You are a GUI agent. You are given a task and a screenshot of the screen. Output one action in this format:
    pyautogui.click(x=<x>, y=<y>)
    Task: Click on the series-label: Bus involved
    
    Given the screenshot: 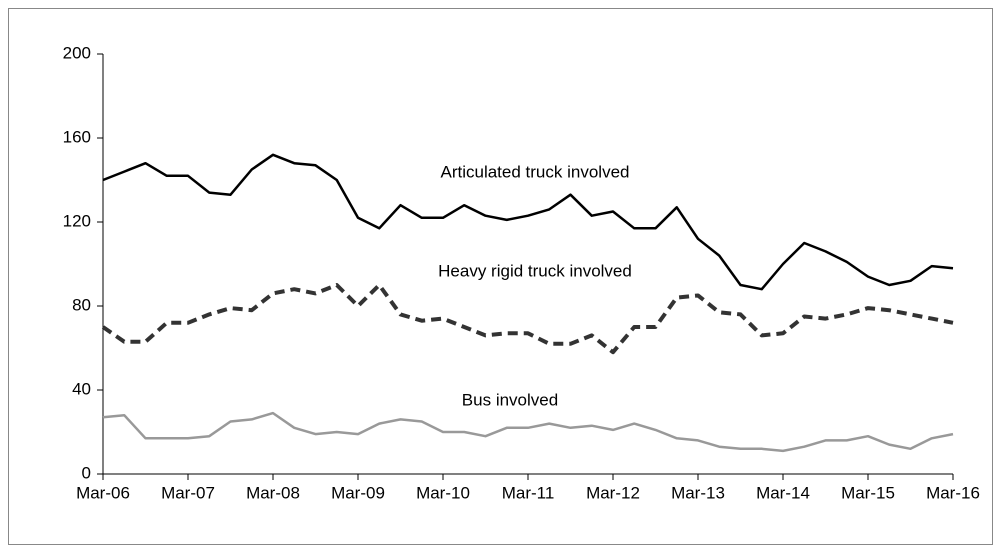 What is the action you would take?
    pyautogui.click(x=510, y=399)
    